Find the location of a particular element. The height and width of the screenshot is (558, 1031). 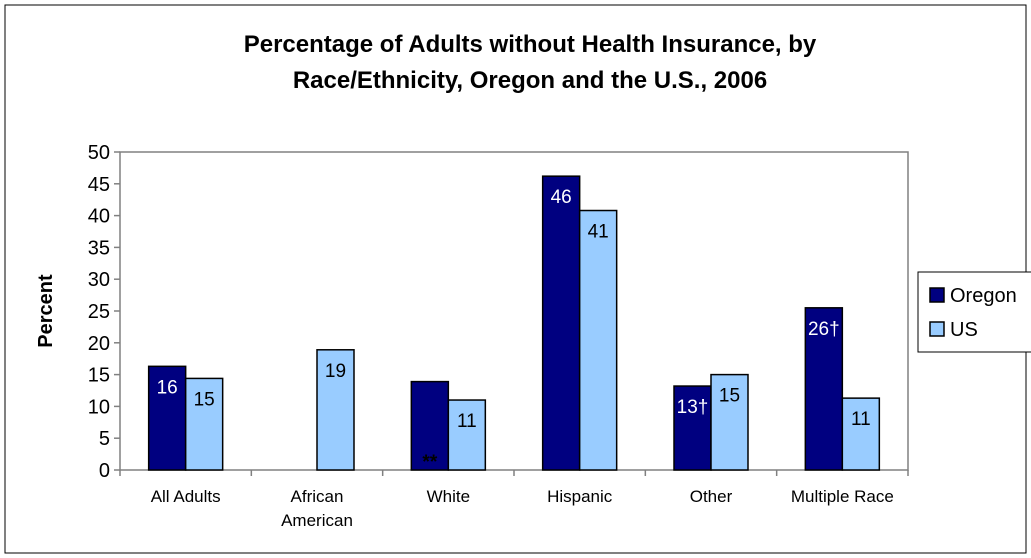

y-tick-label: 15 is located at coordinates (99, 376).